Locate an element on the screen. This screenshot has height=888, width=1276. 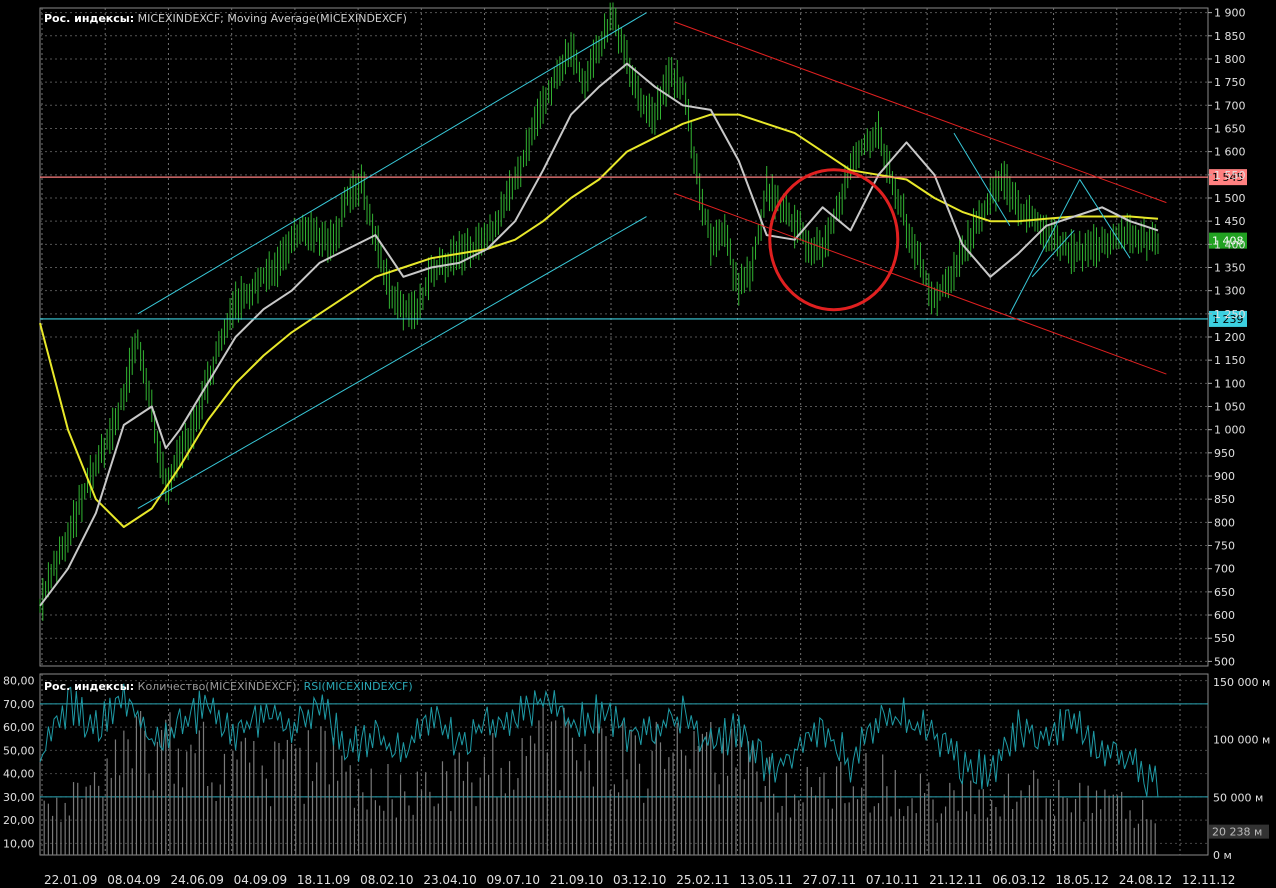
circle-annotation is located at coordinates (834, 240).